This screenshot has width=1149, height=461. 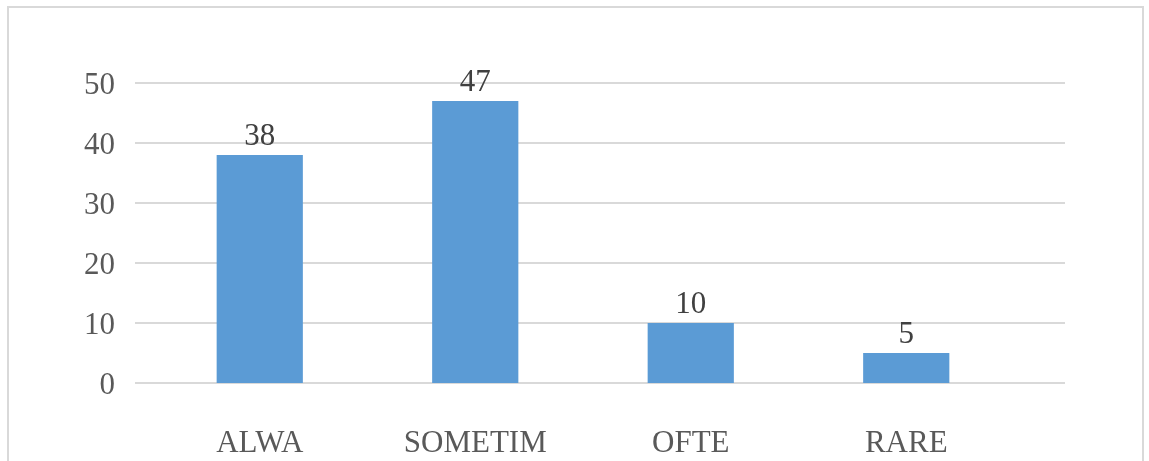 I want to click on data-label: 38, so click(x=260, y=134).